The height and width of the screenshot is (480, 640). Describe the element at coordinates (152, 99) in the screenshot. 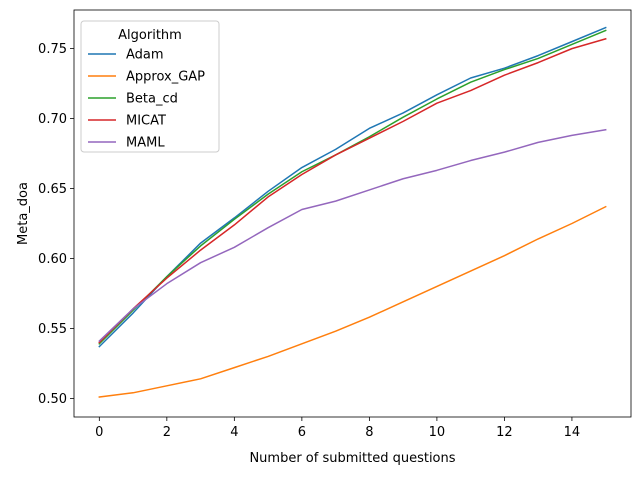

I see `legend-label-beta-cd: Beta_cd` at that location.